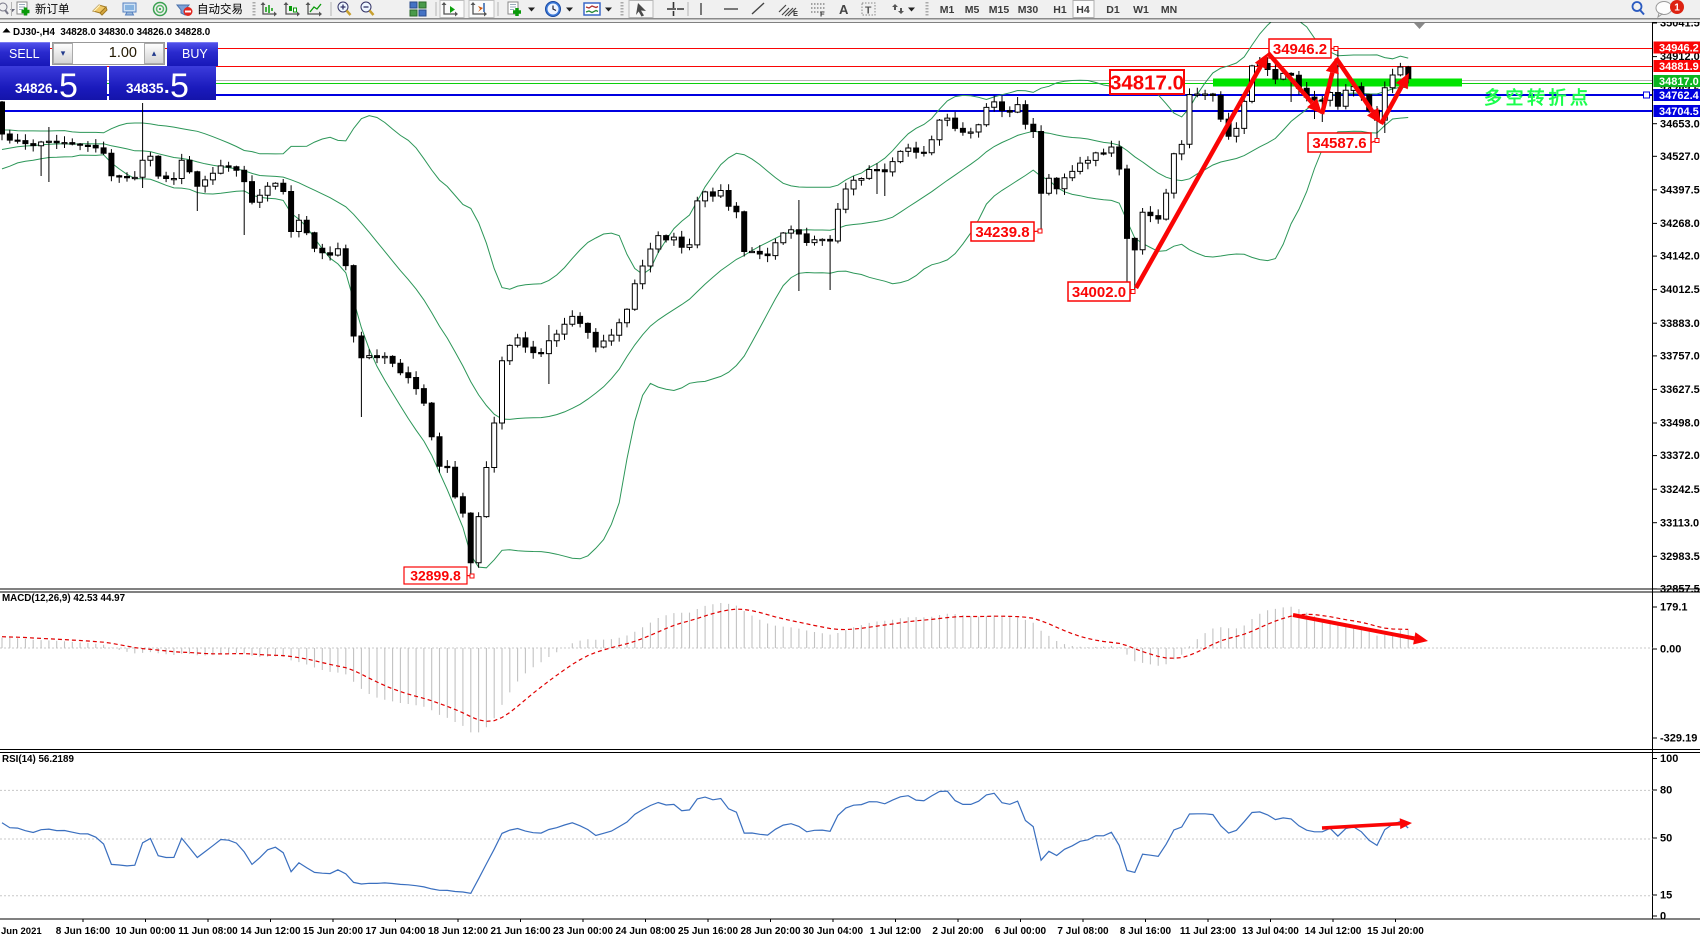  Describe the element at coordinates (1002, 232) in the screenshot. I see `svg-text: 34239.8` at that location.